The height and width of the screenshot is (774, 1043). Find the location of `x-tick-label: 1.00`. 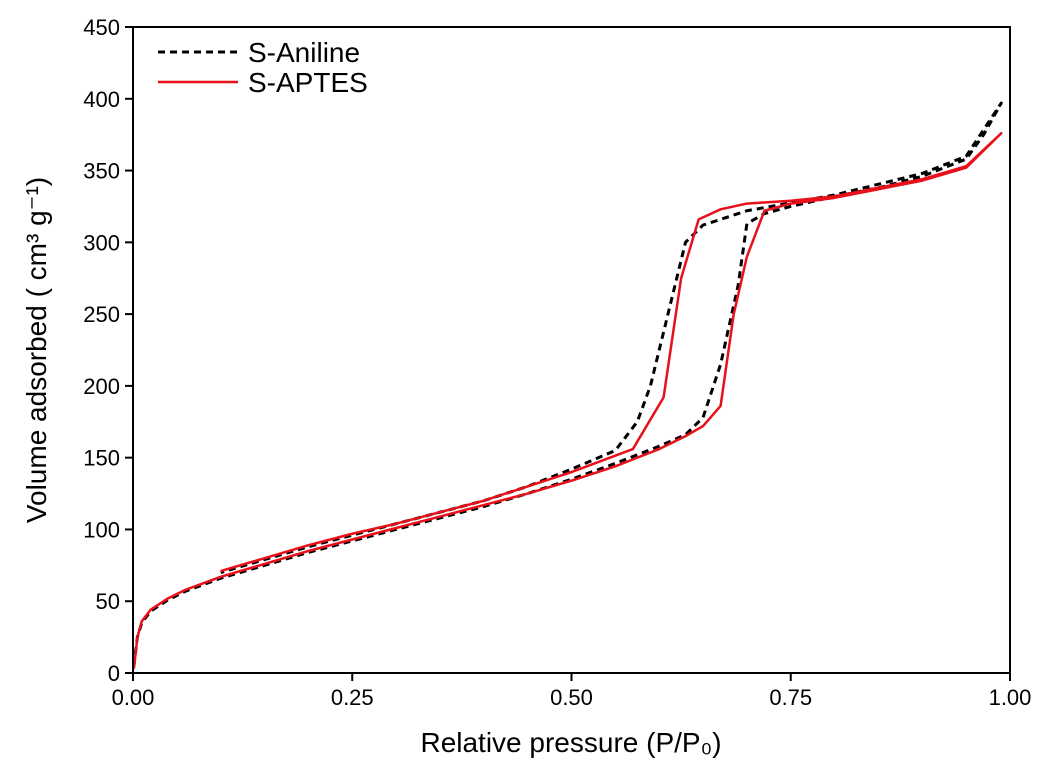

x-tick-label: 1.00 is located at coordinates (1010, 697).